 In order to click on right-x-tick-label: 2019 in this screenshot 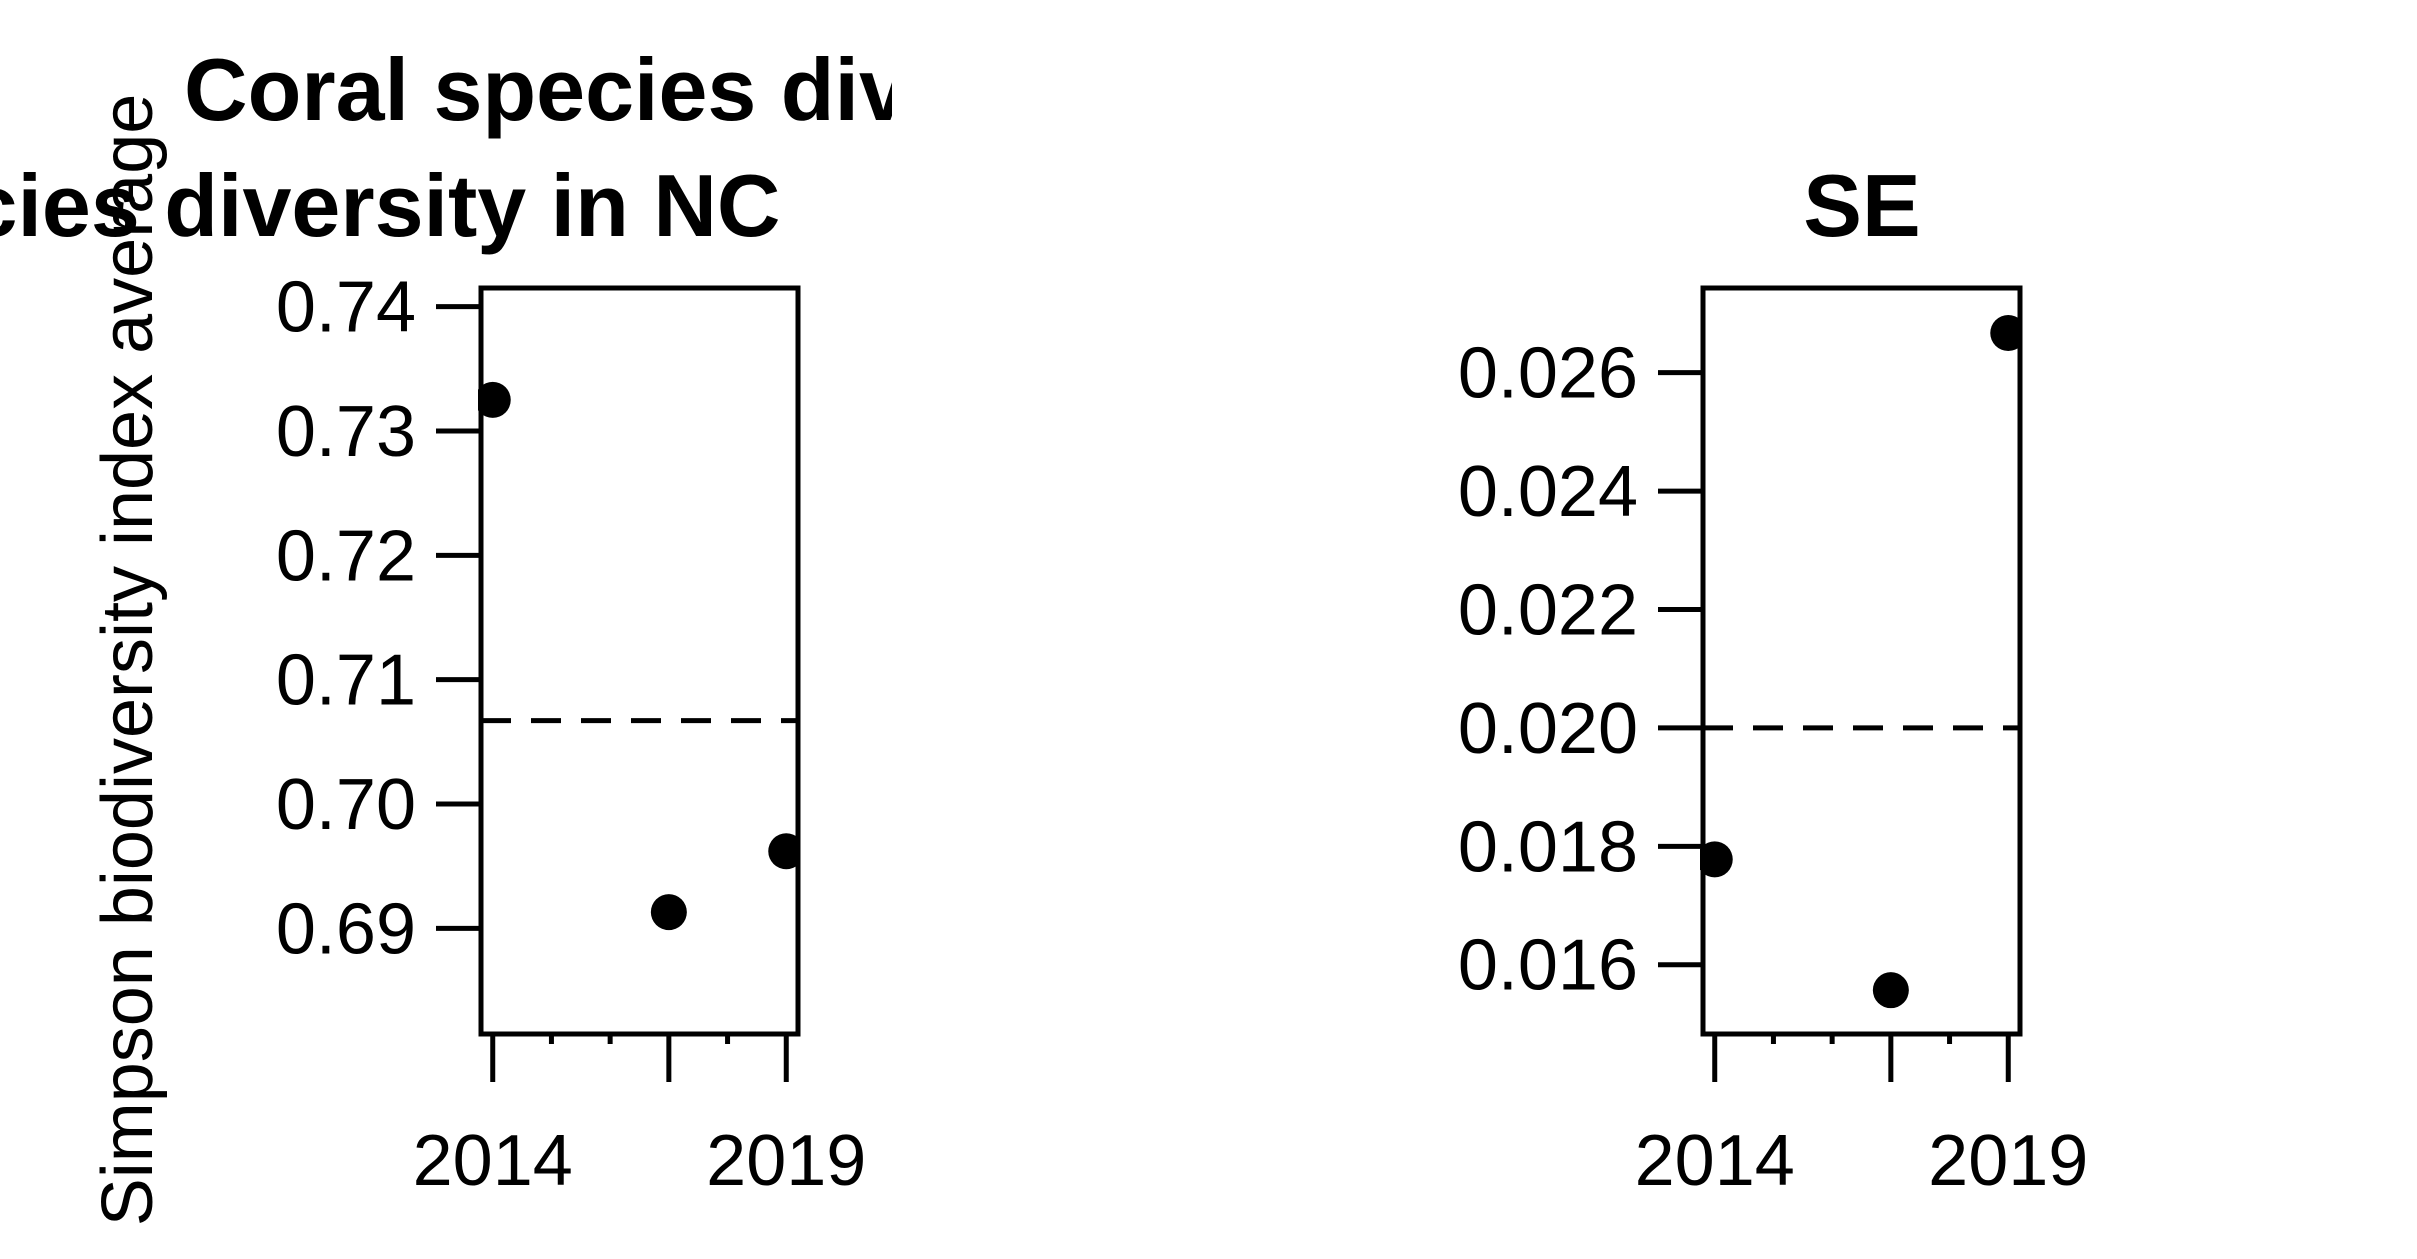, I will do `click(2008, 1161)`.